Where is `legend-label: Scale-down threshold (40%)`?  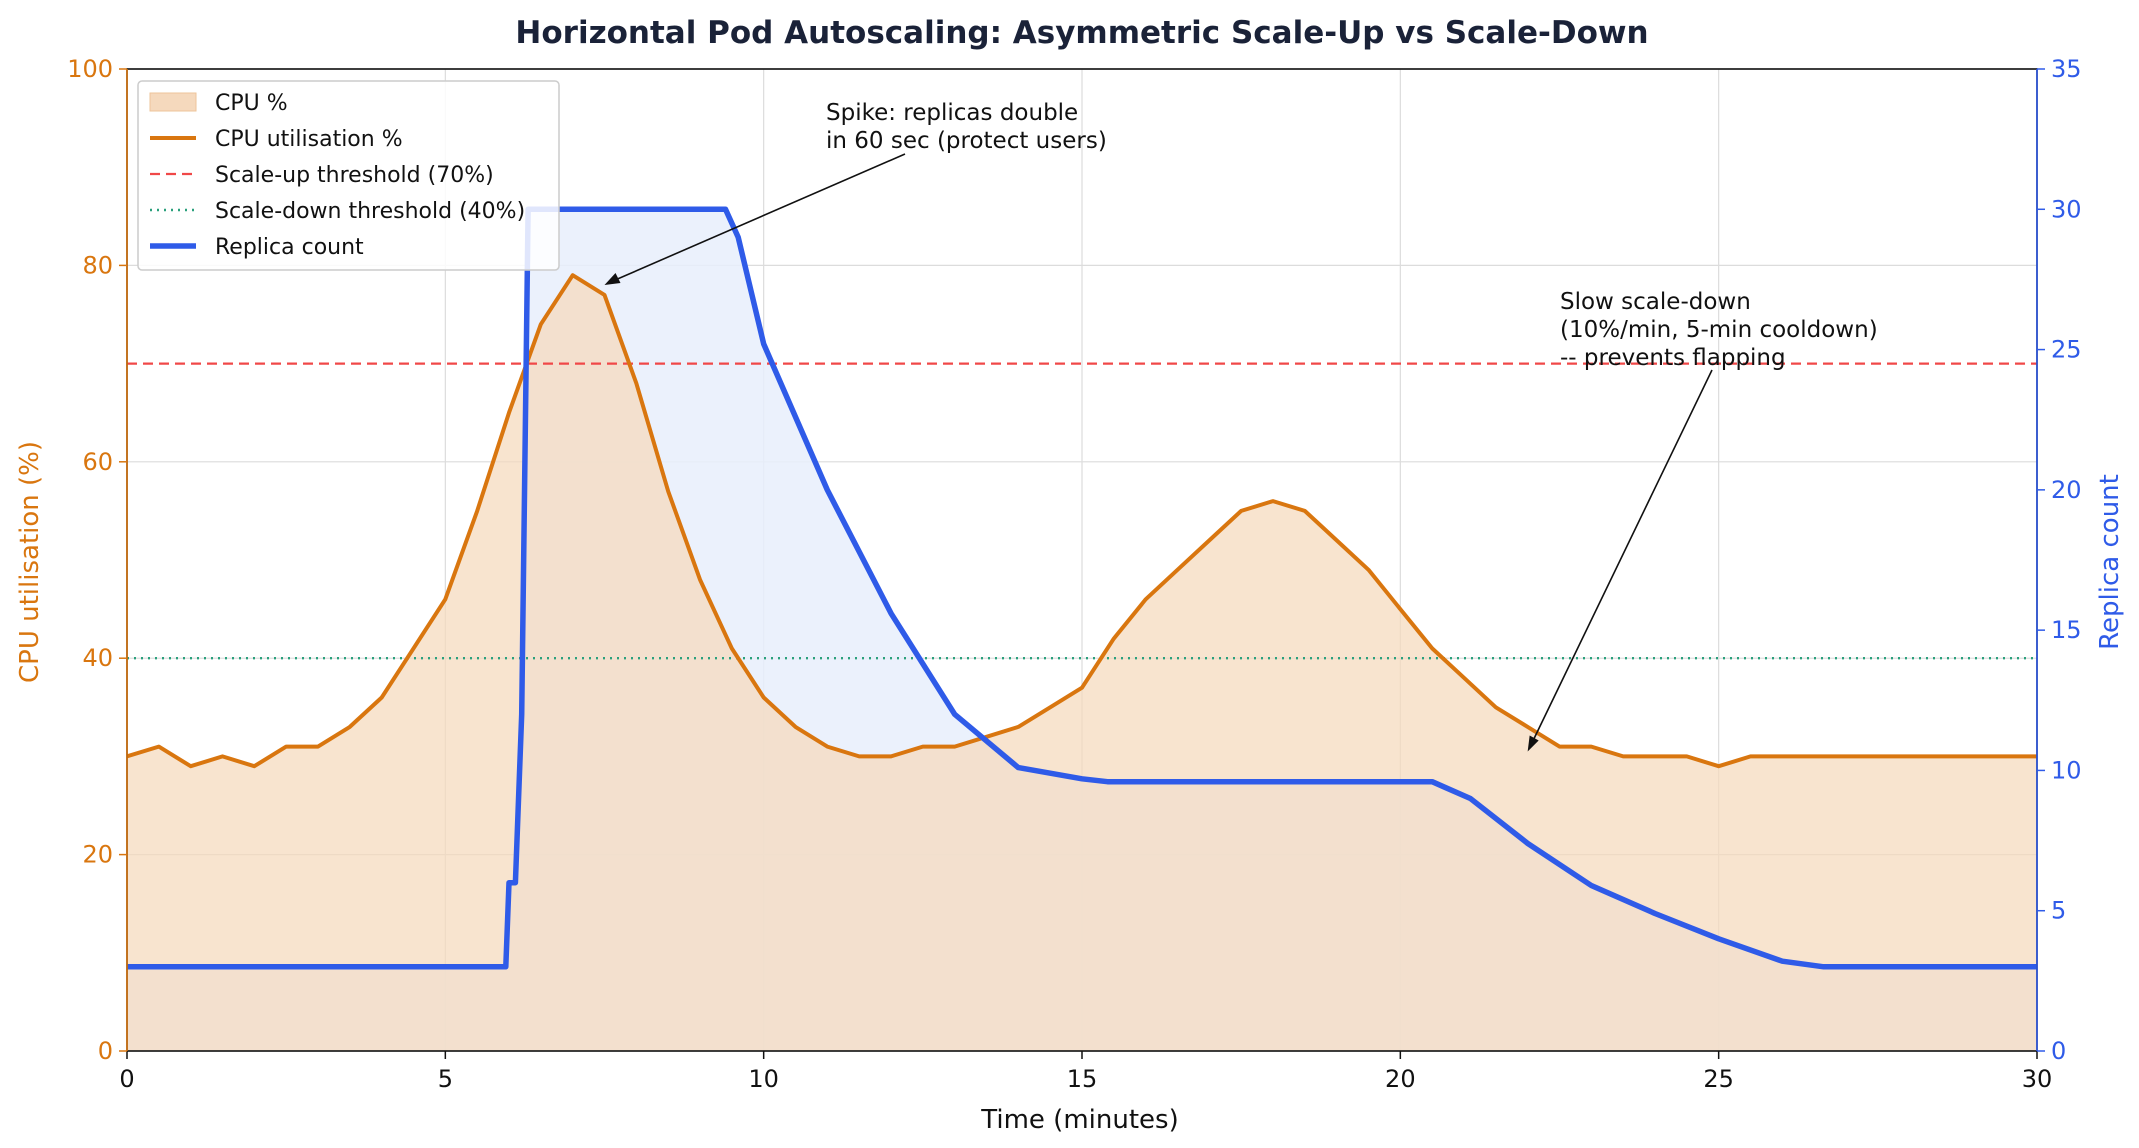
legend-label: Scale-down threshold (40%) is located at coordinates (370, 211).